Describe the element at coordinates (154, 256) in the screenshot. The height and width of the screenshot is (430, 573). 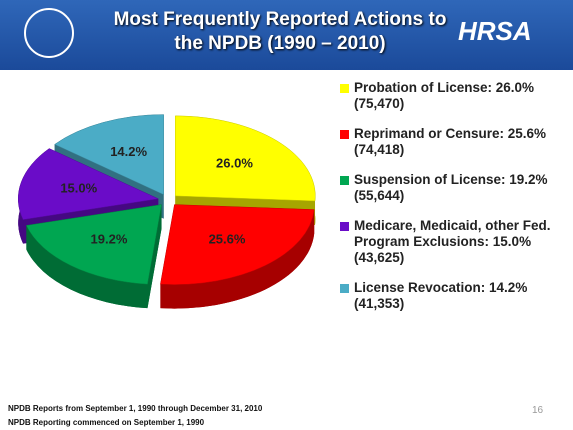
I see `slice-wall` at that location.